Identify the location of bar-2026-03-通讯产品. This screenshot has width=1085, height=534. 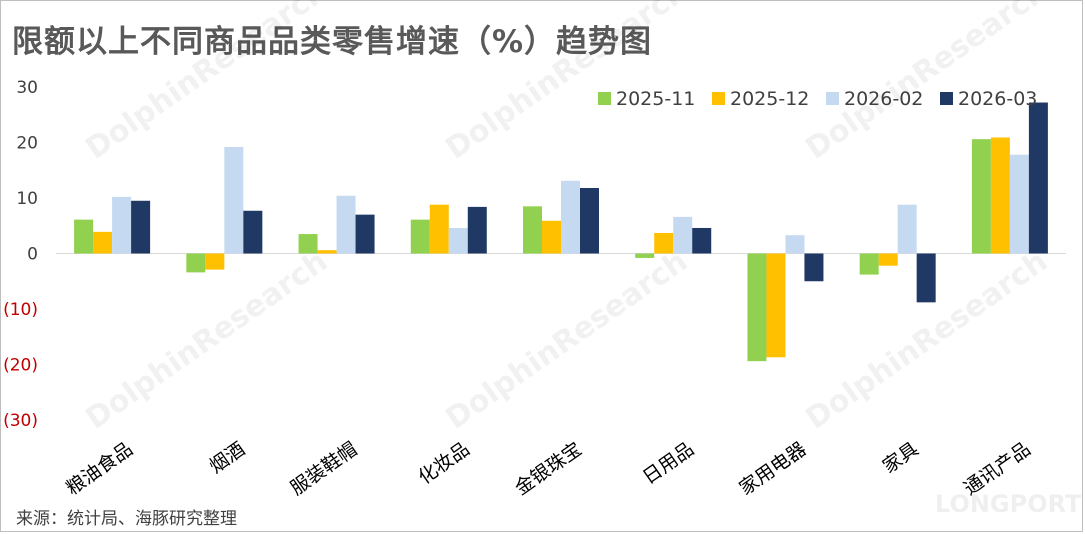
(1038, 178).